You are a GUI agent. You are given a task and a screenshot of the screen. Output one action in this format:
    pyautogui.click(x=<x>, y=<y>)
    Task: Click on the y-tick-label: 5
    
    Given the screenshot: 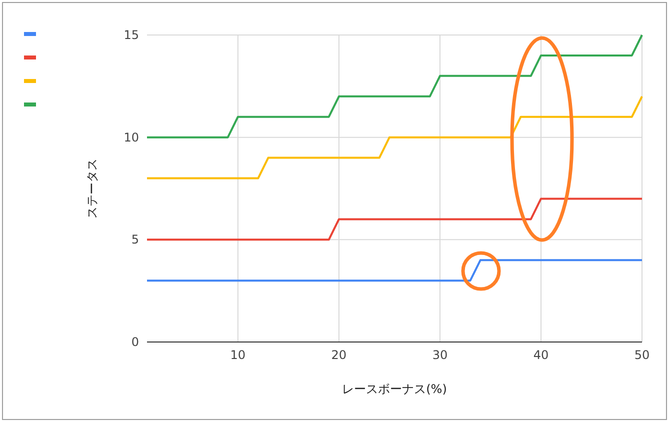 What is the action you would take?
    pyautogui.click(x=135, y=239)
    